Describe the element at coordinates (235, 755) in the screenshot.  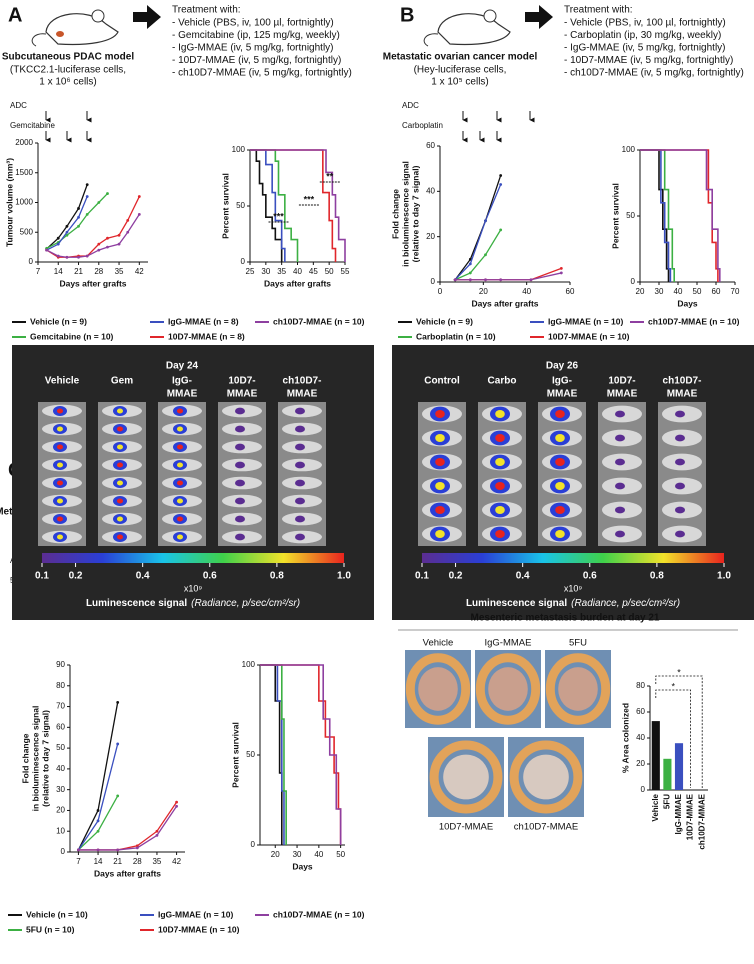
I see `y-axis-label: Percent survival` at that location.